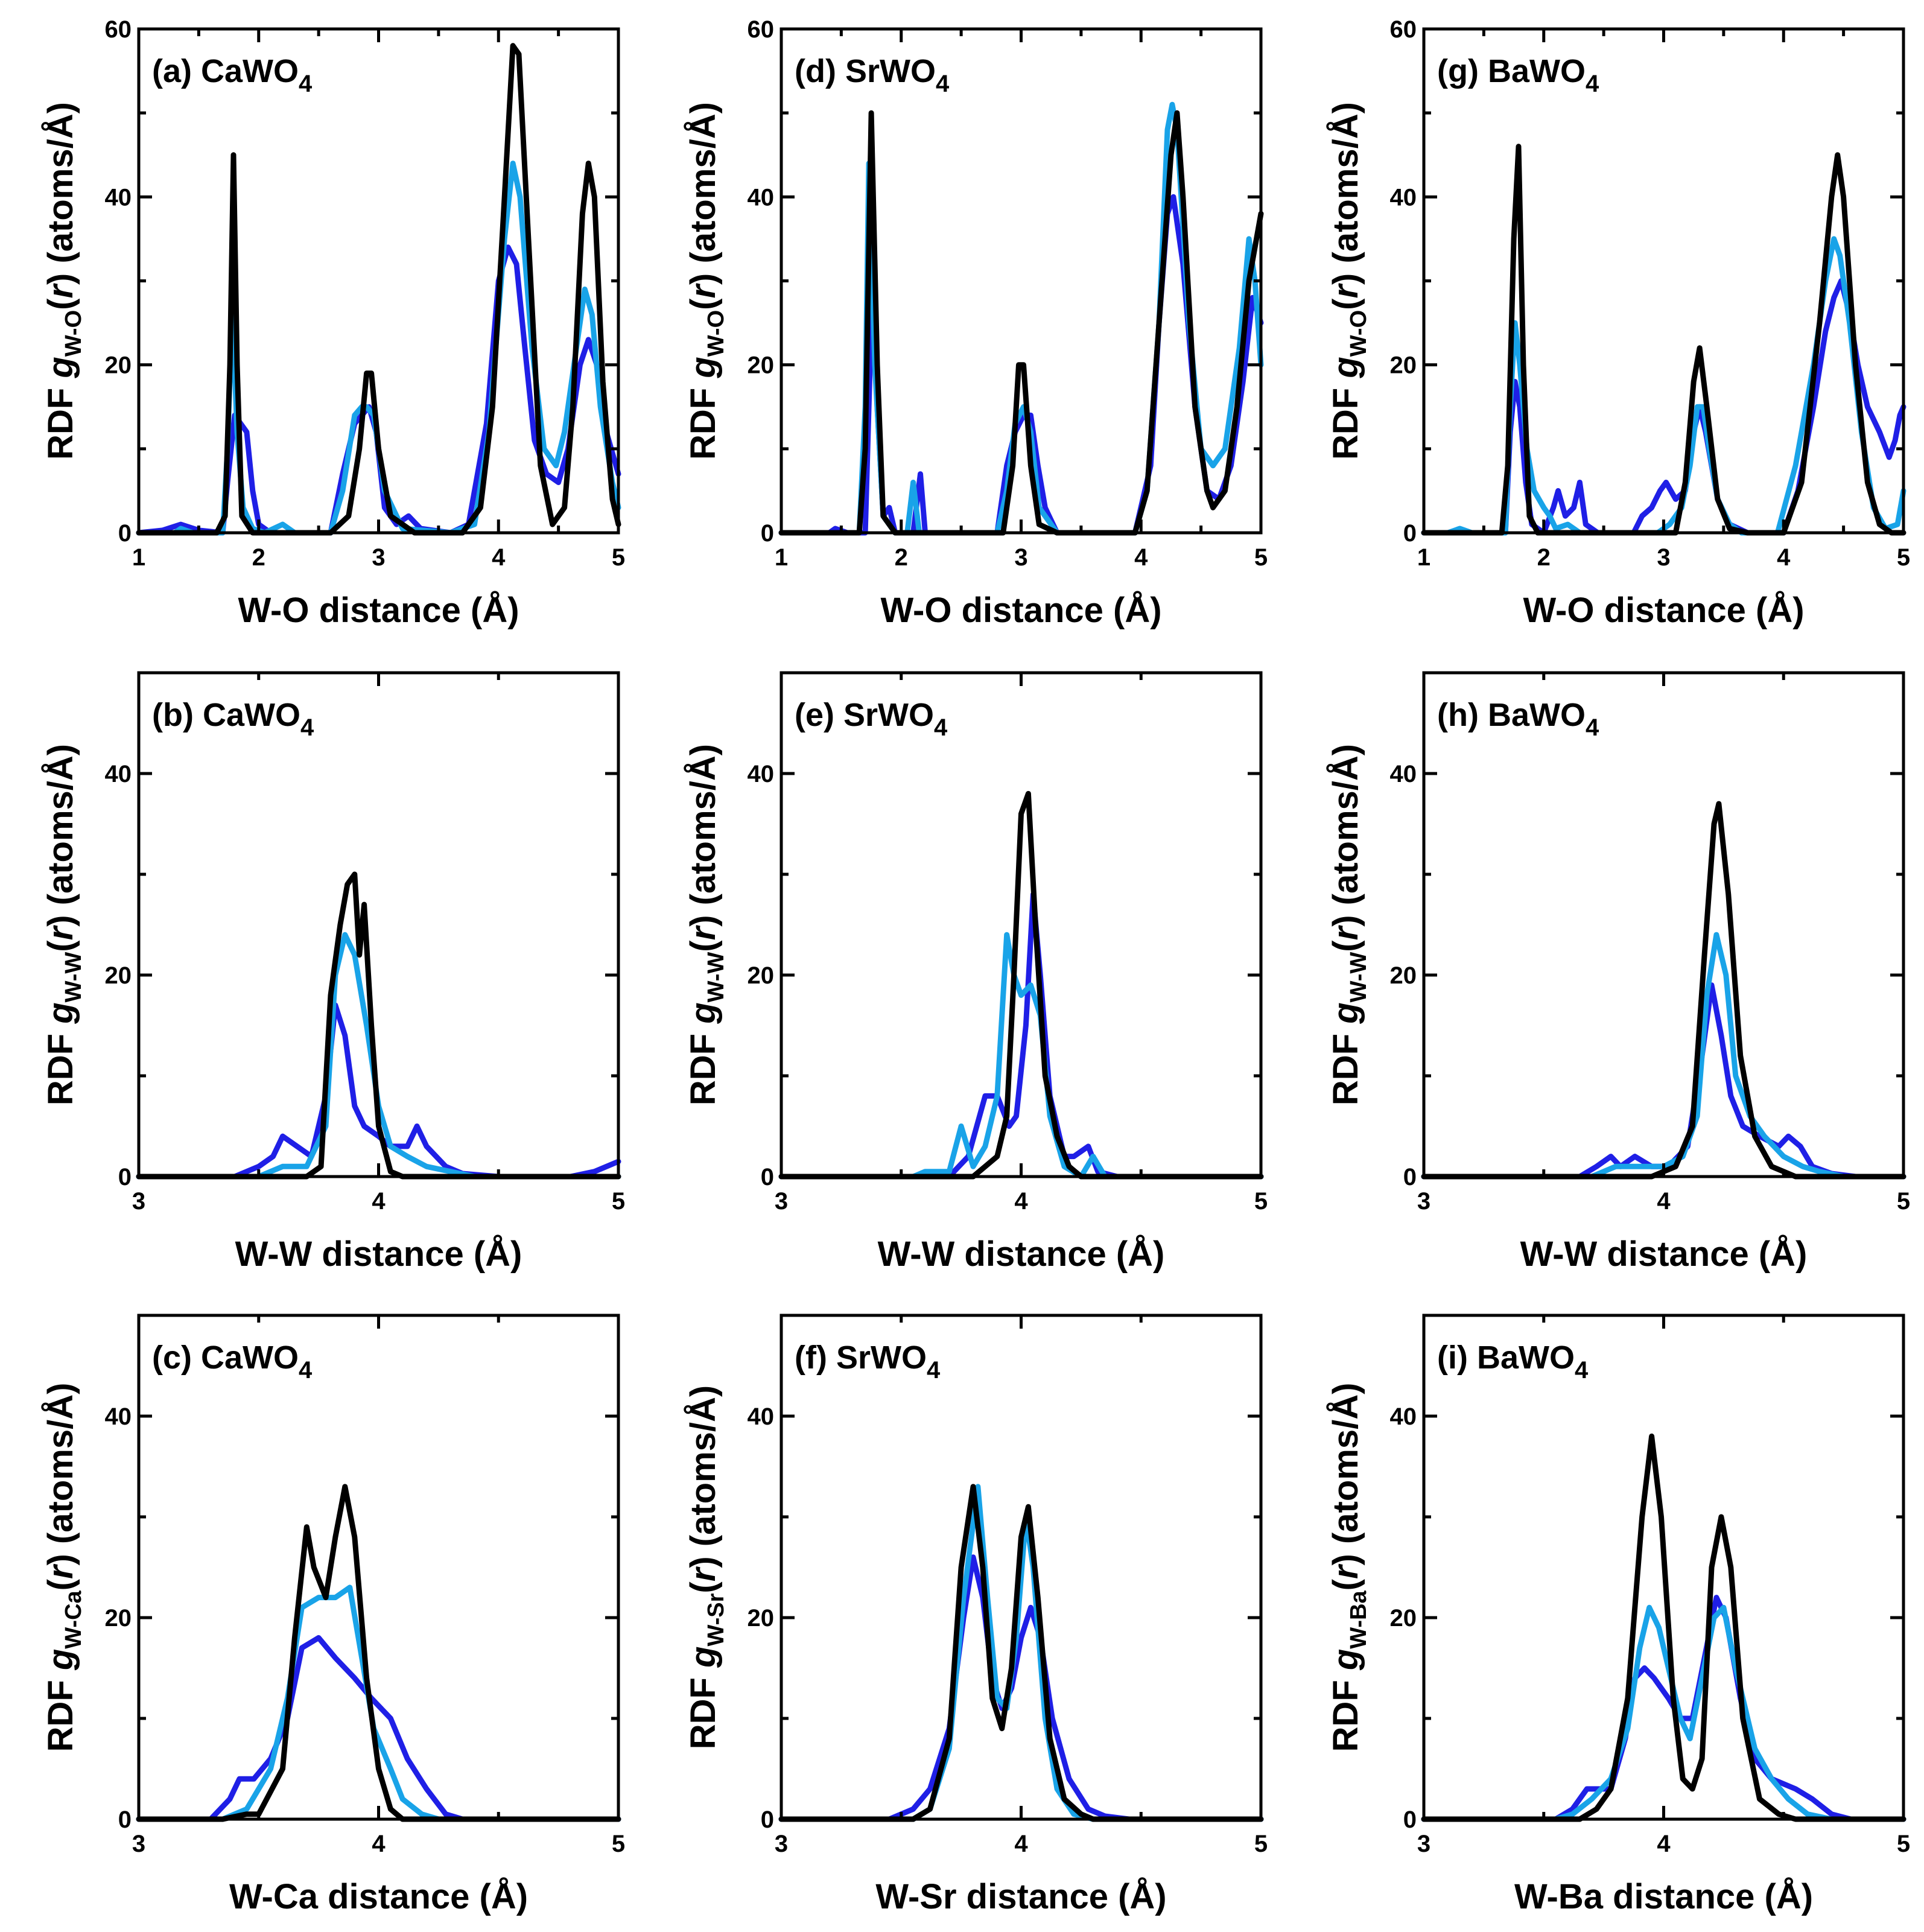 This screenshot has height=1932, width=1924. What do you see at coordinates (63, 1567) in the screenshot?
I see `y-axis-title: RDF gW-Ca(r) (atoms/Å)` at bounding box center [63, 1567].